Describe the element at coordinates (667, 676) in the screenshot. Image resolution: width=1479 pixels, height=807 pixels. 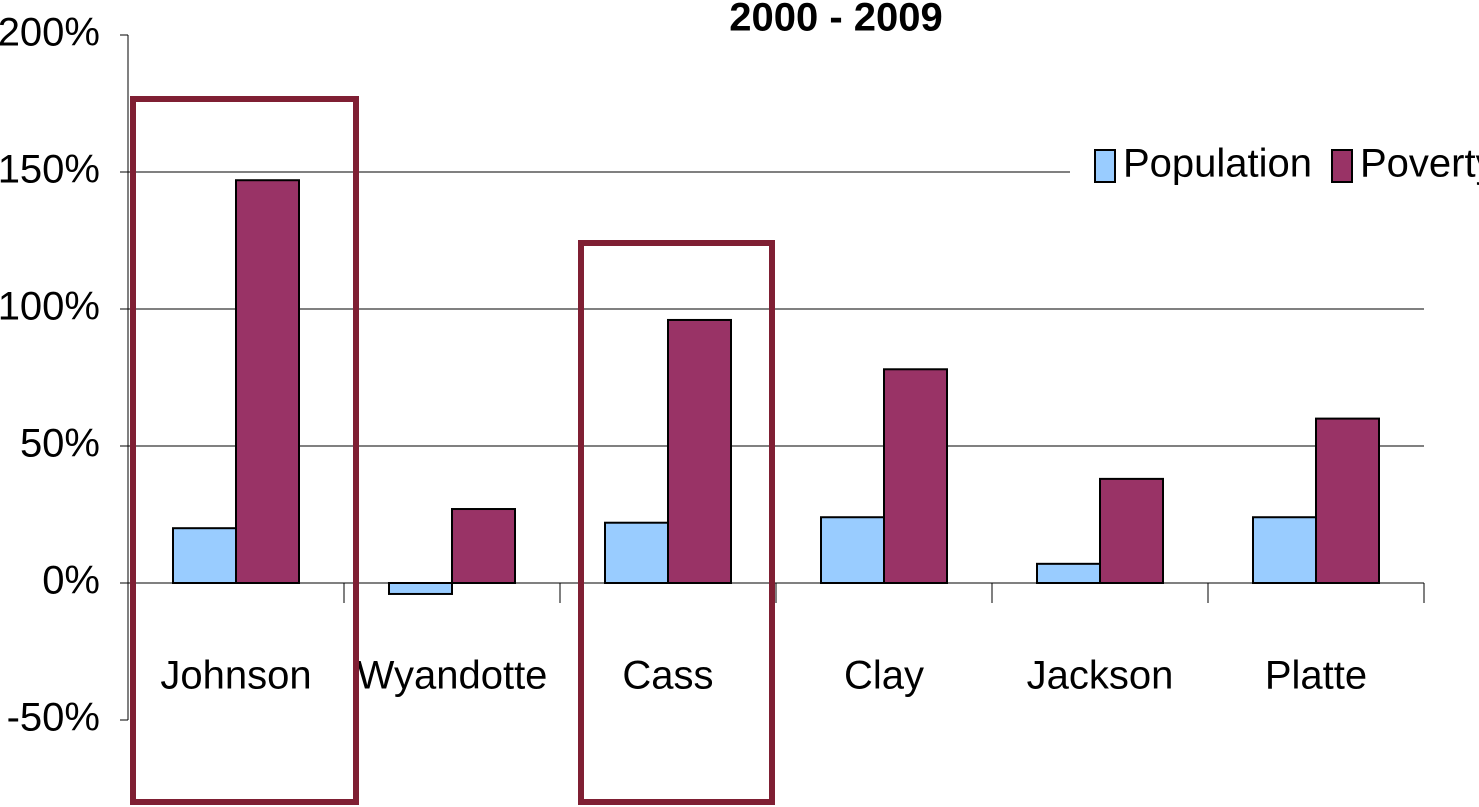
I see `x-tick-label: Cass` at that location.